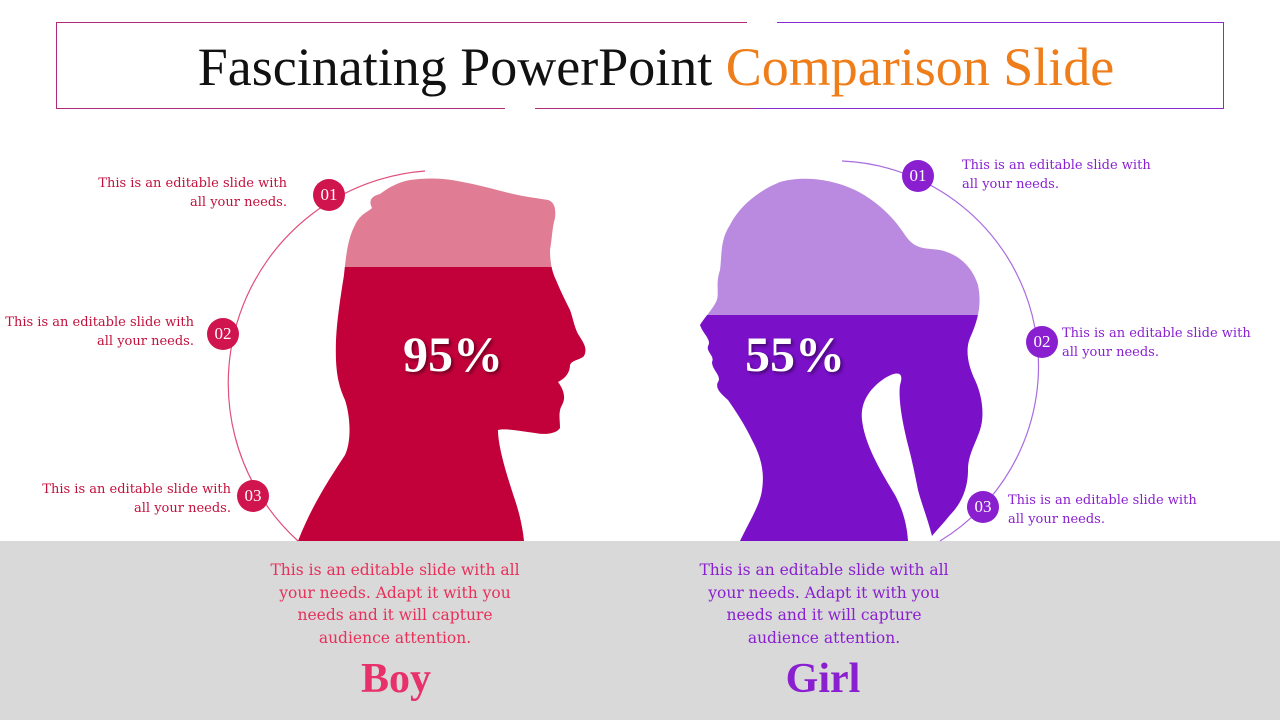 The image size is (1280, 720). I want to click on boy-percent: 95%, so click(453, 354).